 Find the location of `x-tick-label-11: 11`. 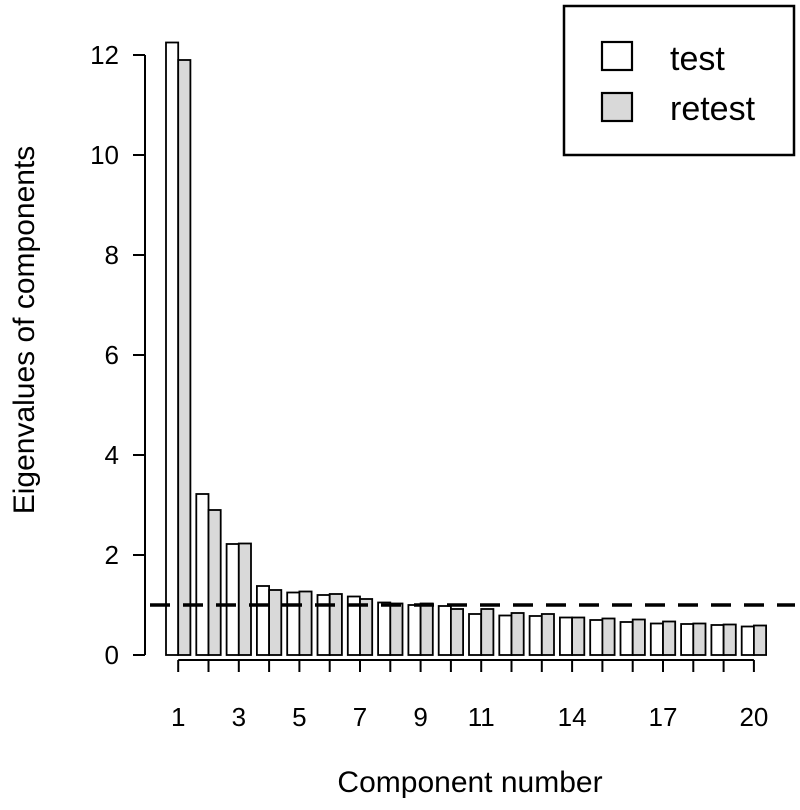

x-tick-label-11: 11 is located at coordinates (481, 717).